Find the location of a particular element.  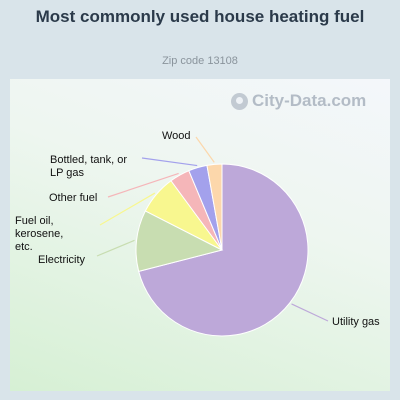

slice-label-4: Bottled, tank, or LP gas is located at coordinates (88, 166).